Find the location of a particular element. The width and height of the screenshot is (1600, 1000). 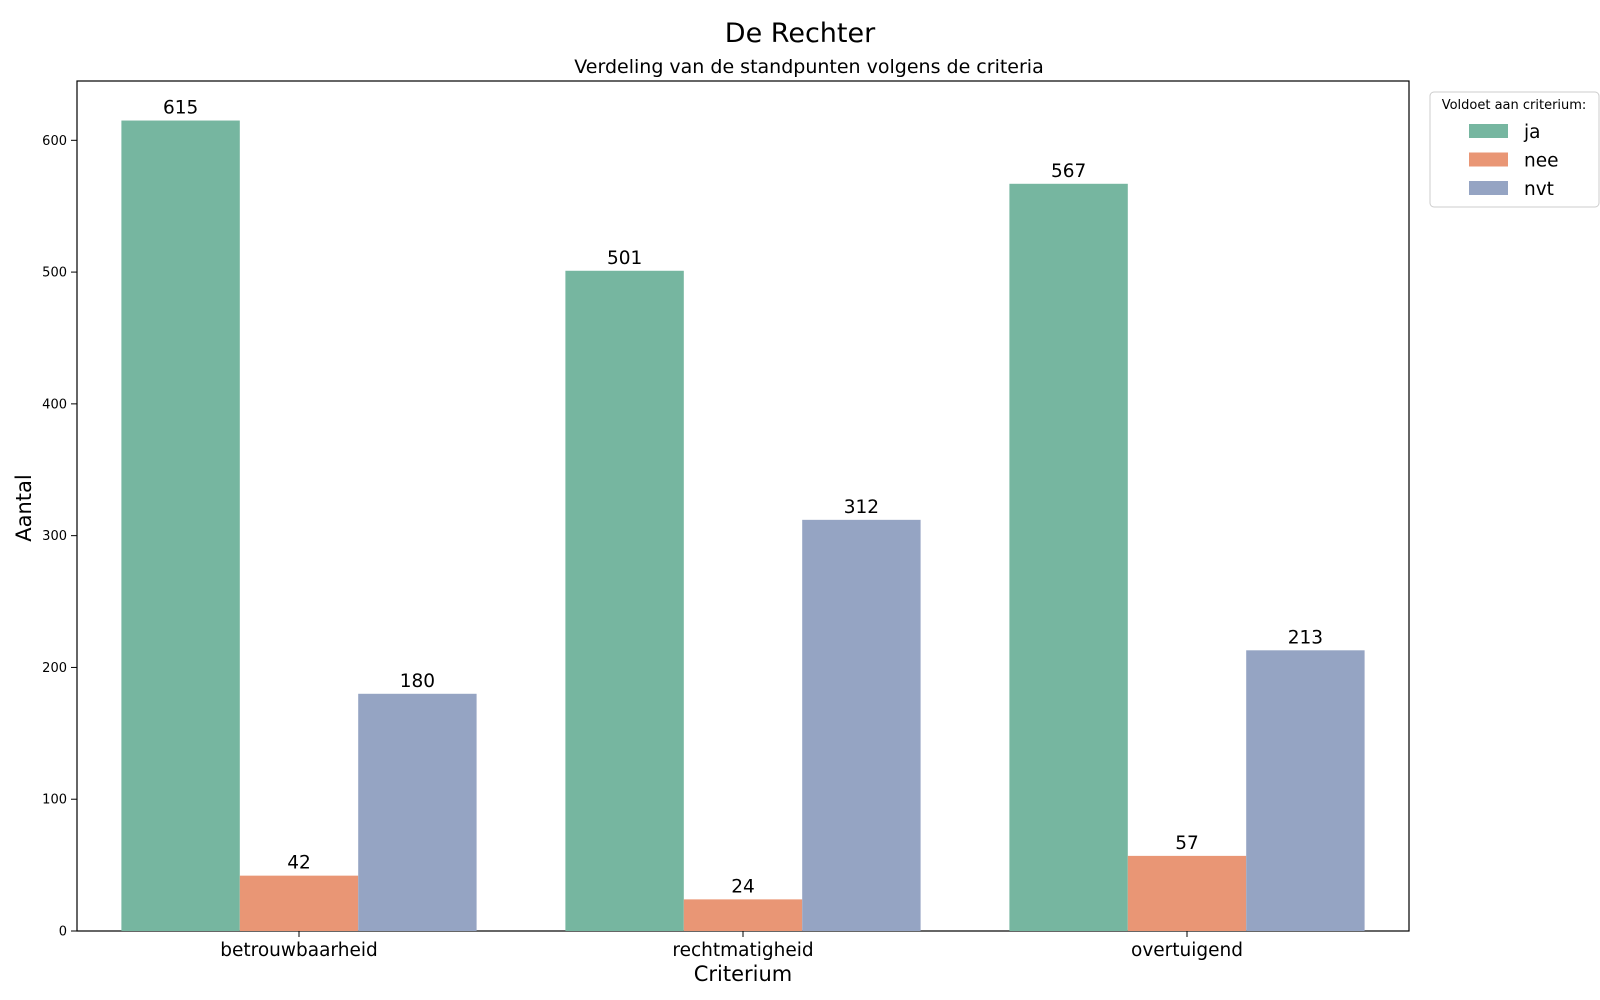

legend: Voldoet aan criterium: ja nee nvt is located at coordinates (1514, 149).